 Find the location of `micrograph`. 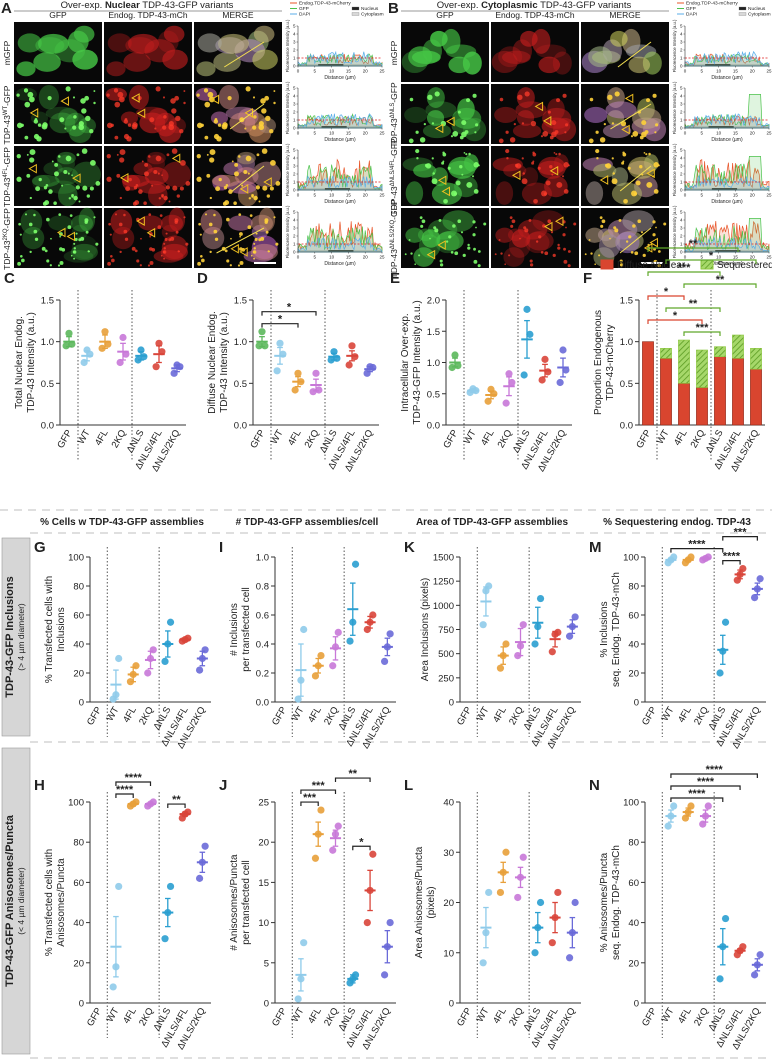

micrograph is located at coordinates (535, 238).